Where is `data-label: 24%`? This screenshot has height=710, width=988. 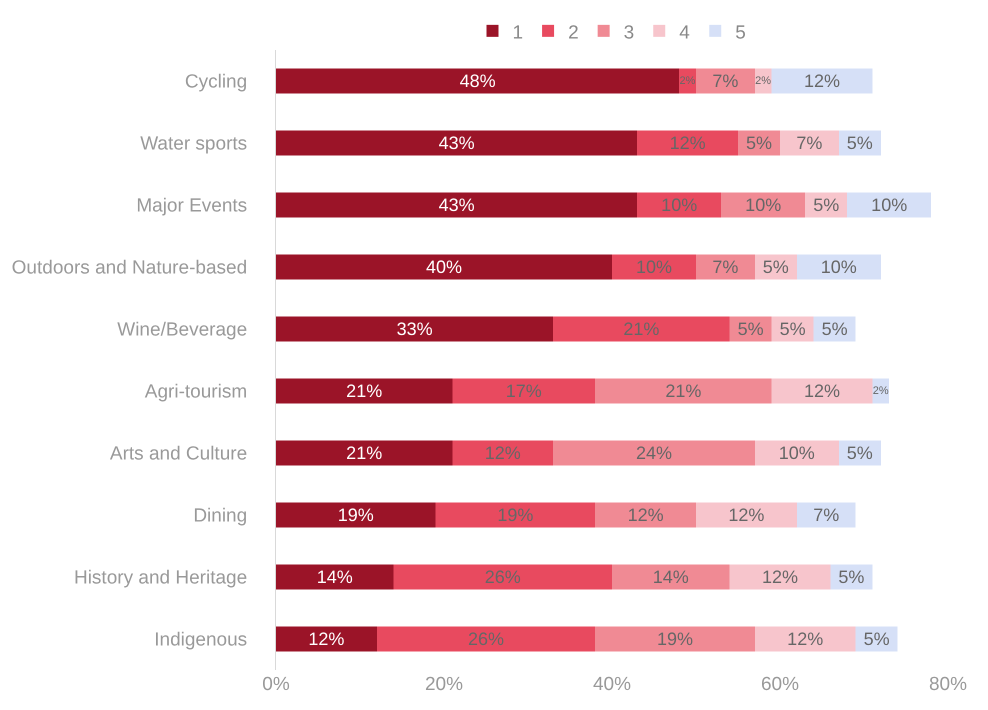
data-label: 24% is located at coordinates (654, 453).